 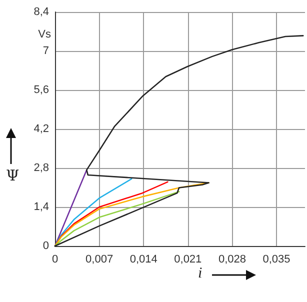 I want to click on x-tick-label: 0,028, so click(x=232, y=260).